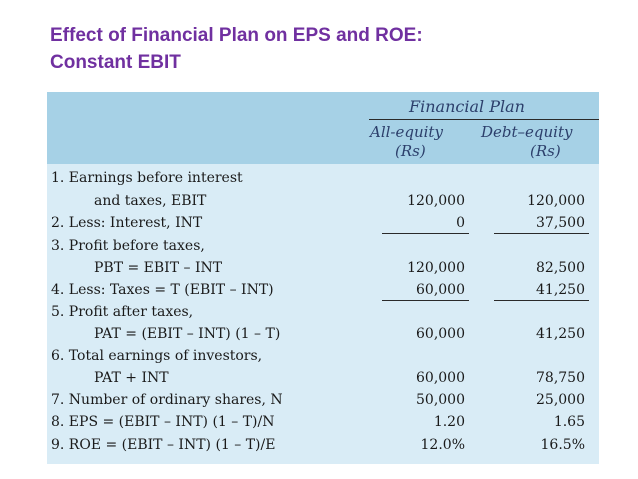  I want to click on cell-debt-equity: 82,500, so click(560, 268).